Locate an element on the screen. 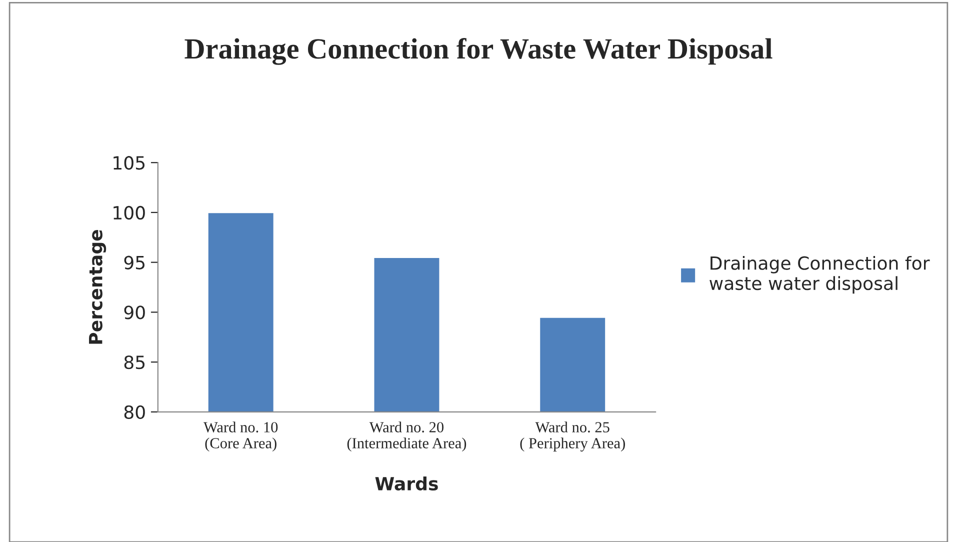 The image size is (957, 542). chart-title: Drainage Connection for Waste Water Disposal is located at coordinates (478, 51).